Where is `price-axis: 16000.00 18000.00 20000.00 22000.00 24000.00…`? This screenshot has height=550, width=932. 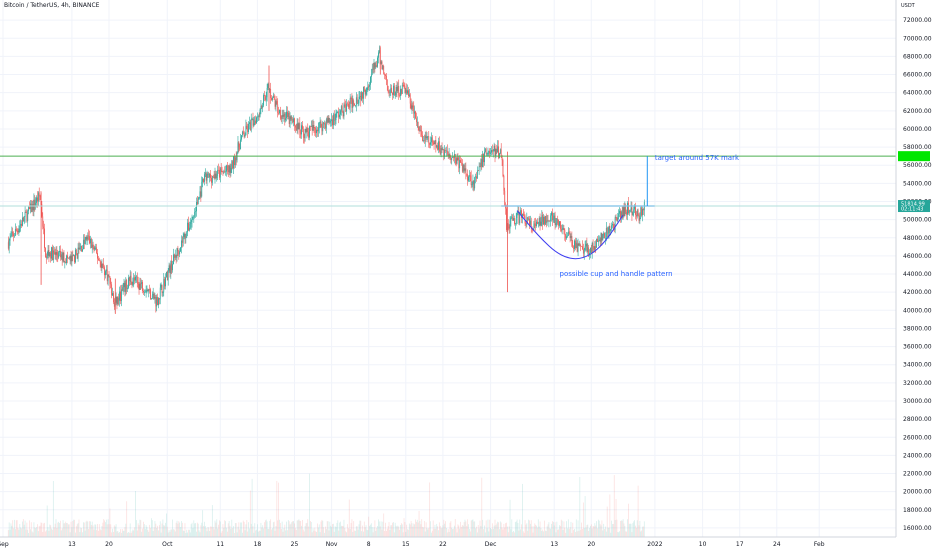
price-axis: 16000.00 18000.00 20000.00 22000.00 24000.00… is located at coordinates (913, 268).